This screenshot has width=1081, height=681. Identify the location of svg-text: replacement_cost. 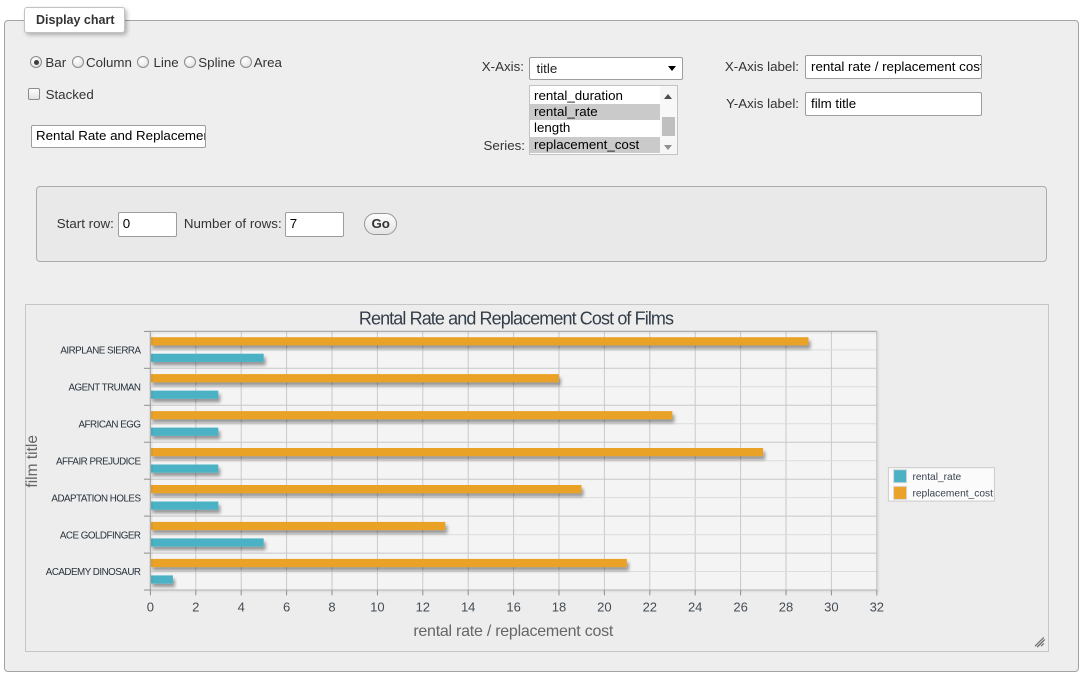
(953, 494).